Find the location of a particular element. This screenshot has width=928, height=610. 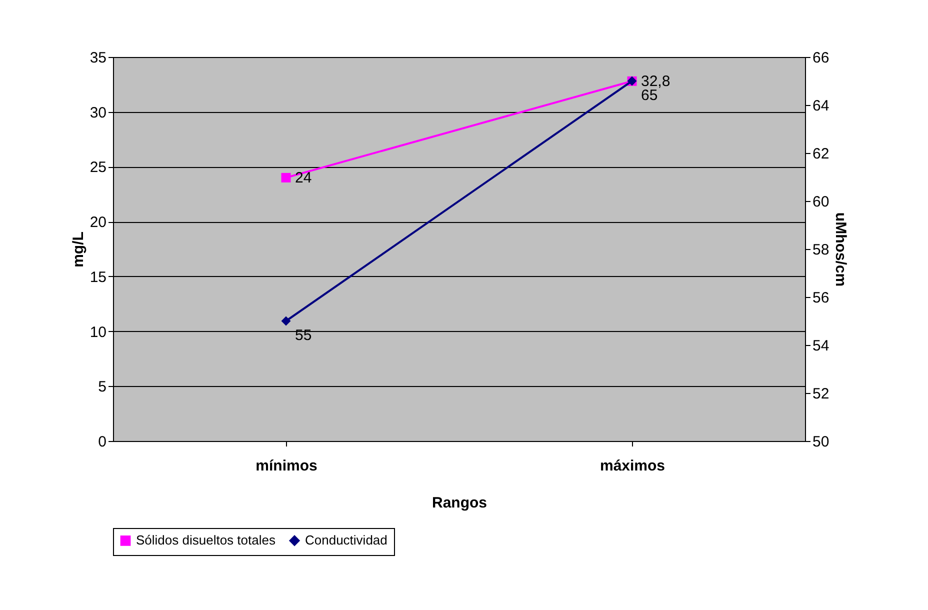

y-tick-label: 30 is located at coordinates (98, 113).